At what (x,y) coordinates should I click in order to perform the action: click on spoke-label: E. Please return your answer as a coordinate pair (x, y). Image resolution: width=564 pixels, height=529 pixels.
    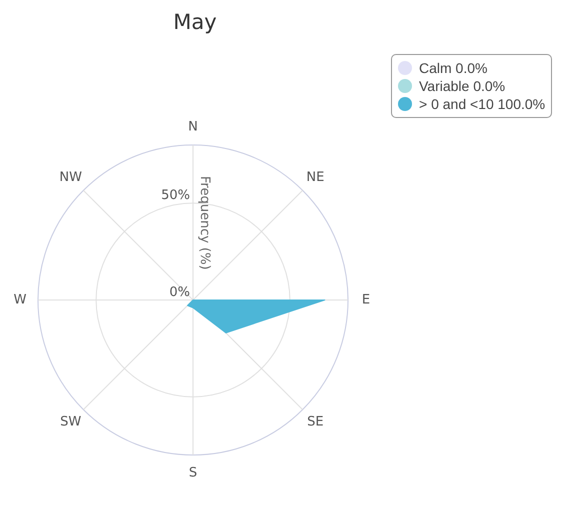
    Looking at the image, I should click on (366, 300).